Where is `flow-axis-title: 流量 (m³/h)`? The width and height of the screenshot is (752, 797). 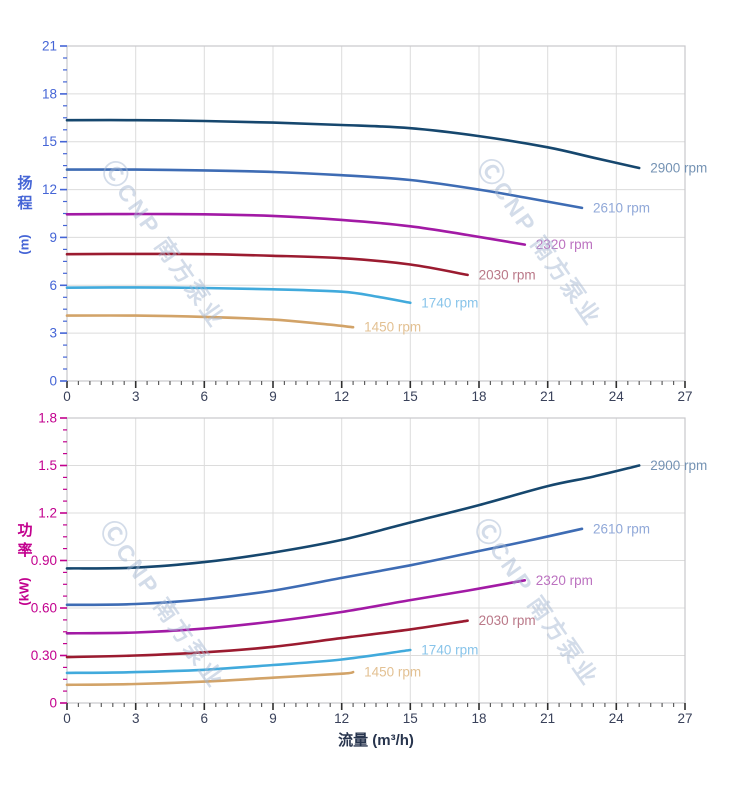 flow-axis-title: 流量 (m³/h) is located at coordinates (376, 740).